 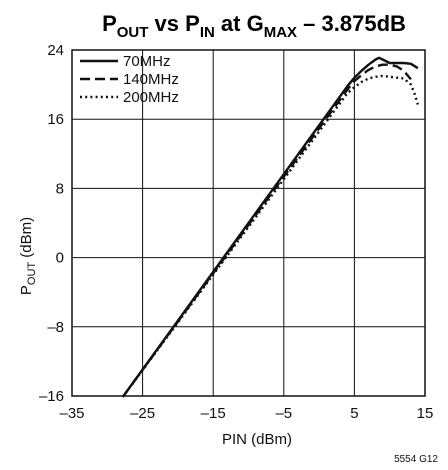 I want to click on figure-id: 5554 G12, so click(x=416, y=459).